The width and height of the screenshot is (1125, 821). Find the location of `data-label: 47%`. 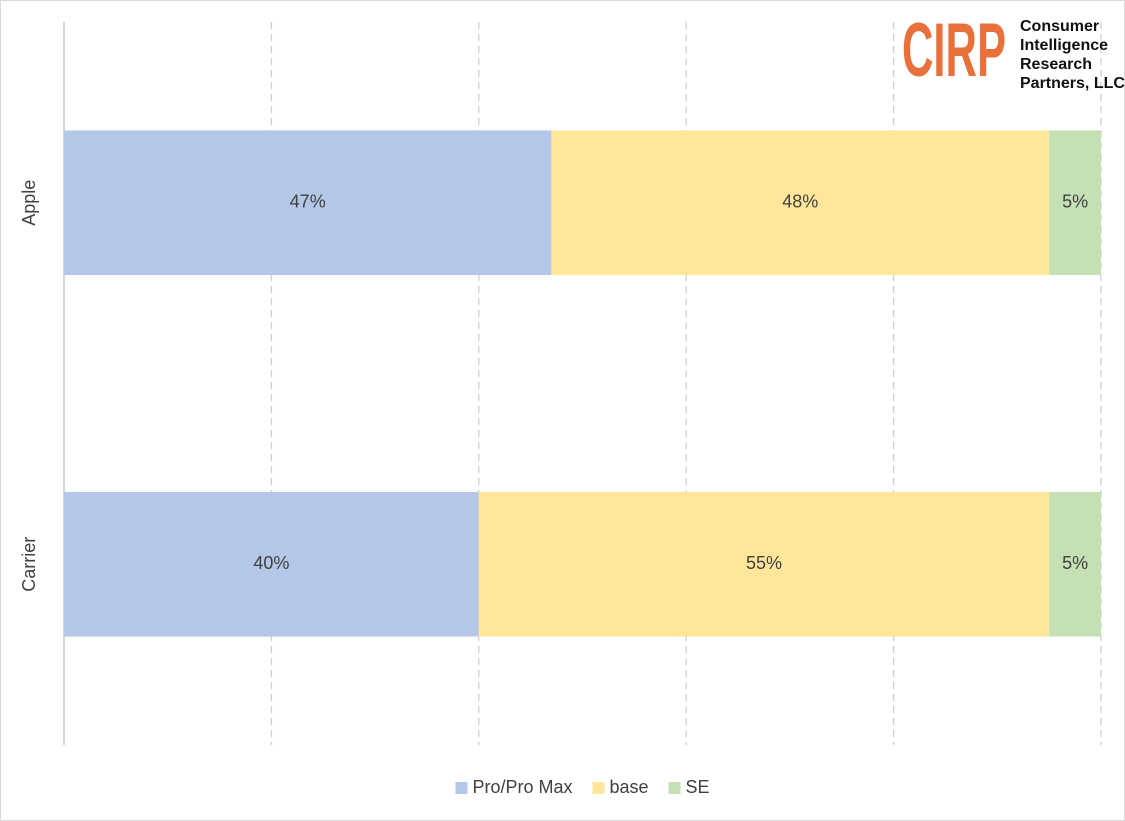

data-label: 47% is located at coordinates (308, 202).